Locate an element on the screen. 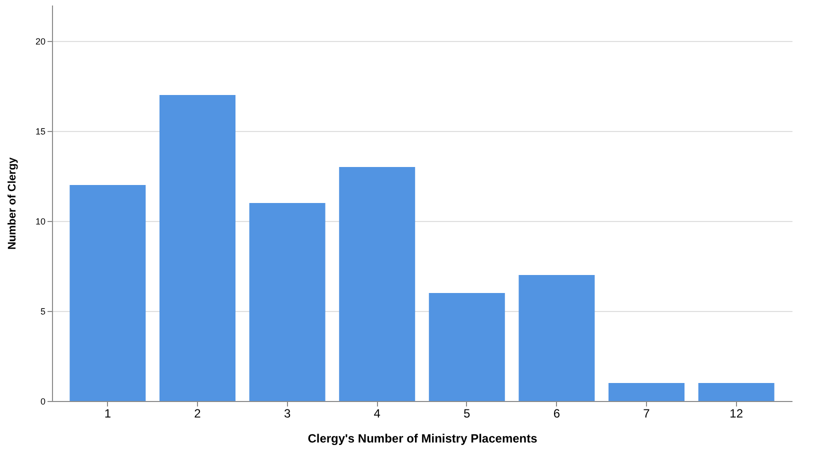  y-tick-label: 10 is located at coordinates (40, 221).